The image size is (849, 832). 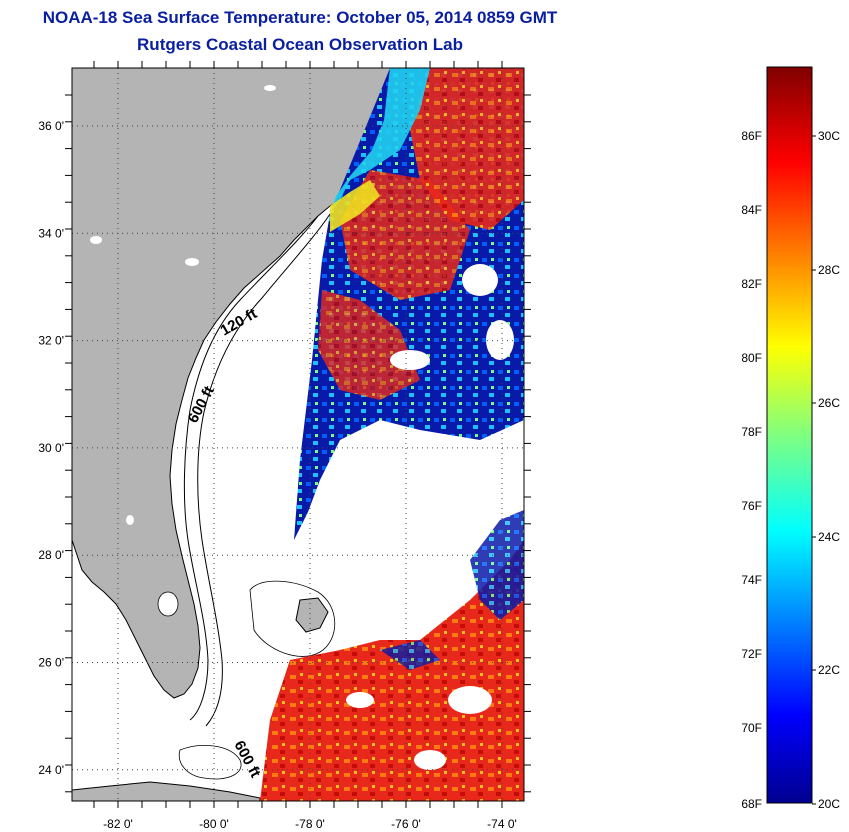 I want to click on lat-tick-label: 34 0', so click(x=51, y=233).